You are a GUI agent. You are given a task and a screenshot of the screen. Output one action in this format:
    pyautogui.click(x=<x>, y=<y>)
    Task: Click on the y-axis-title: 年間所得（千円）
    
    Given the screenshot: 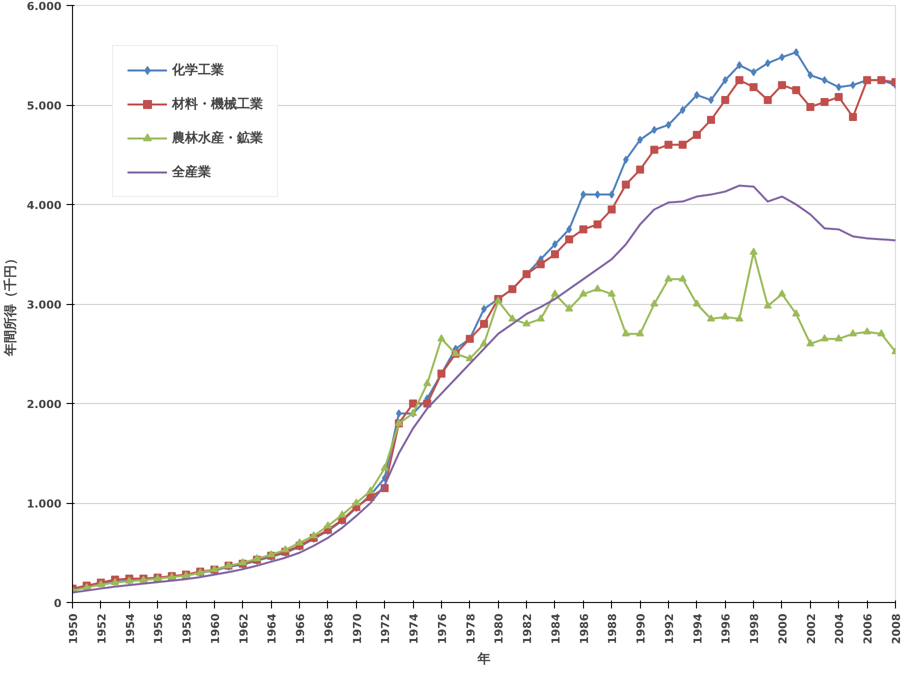 What is the action you would take?
    pyautogui.click(x=10, y=304)
    